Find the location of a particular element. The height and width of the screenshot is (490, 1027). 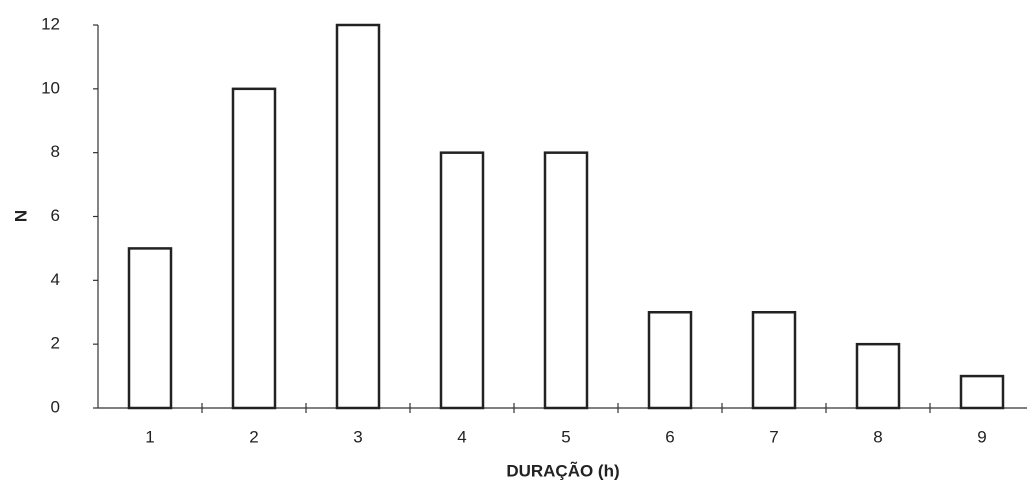

y-tick-label: 0 is located at coordinates (55, 406).